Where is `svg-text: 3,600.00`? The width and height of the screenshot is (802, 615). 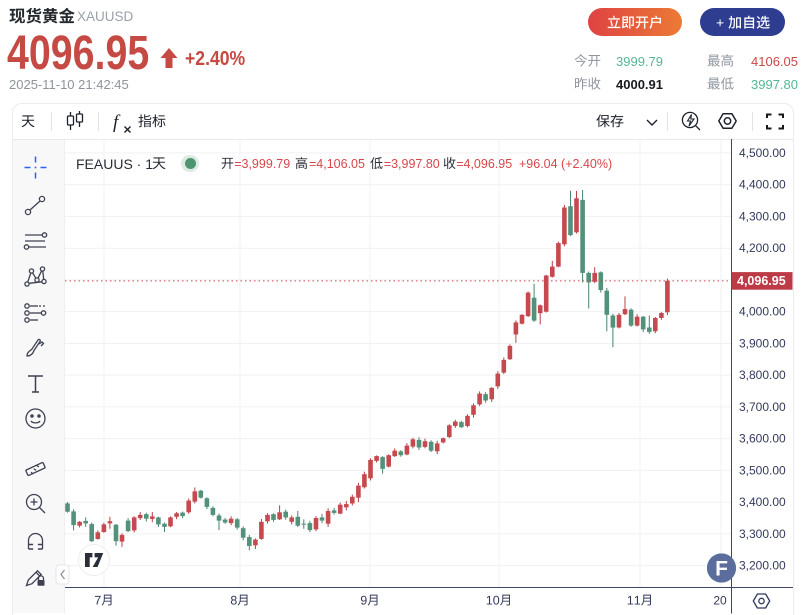 svg-text: 3,600.00 is located at coordinates (762, 439).